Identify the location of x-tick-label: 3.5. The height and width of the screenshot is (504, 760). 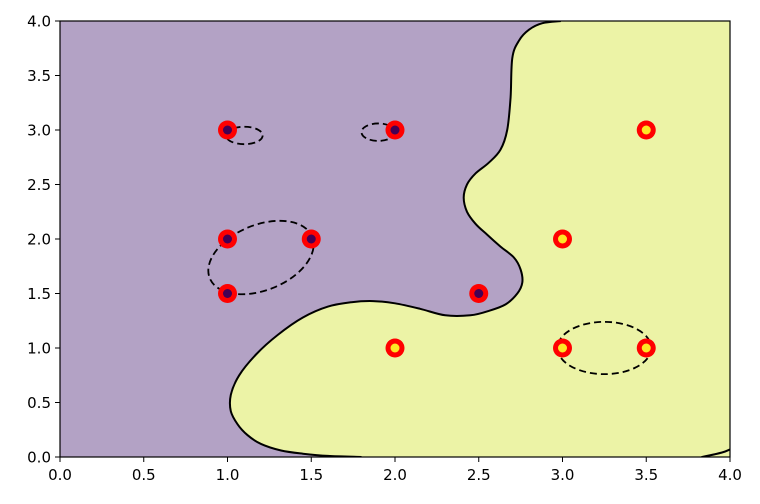
(646, 475).